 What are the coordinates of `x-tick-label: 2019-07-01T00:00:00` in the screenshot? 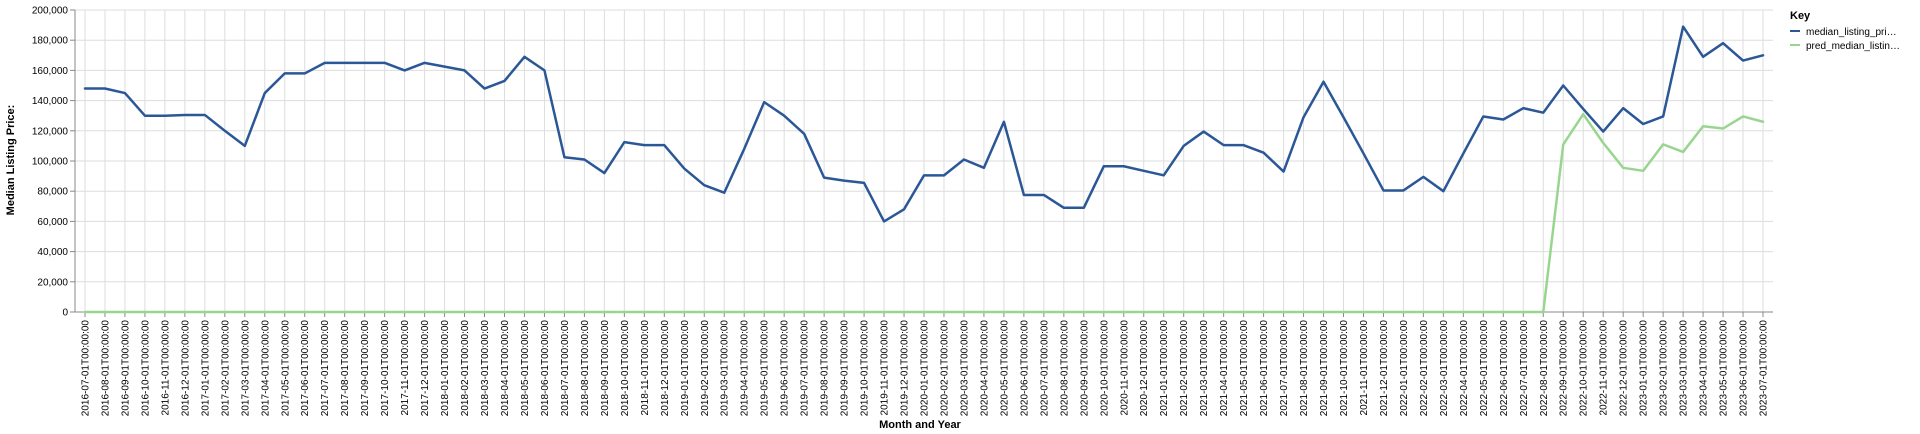 It's located at (805, 368).